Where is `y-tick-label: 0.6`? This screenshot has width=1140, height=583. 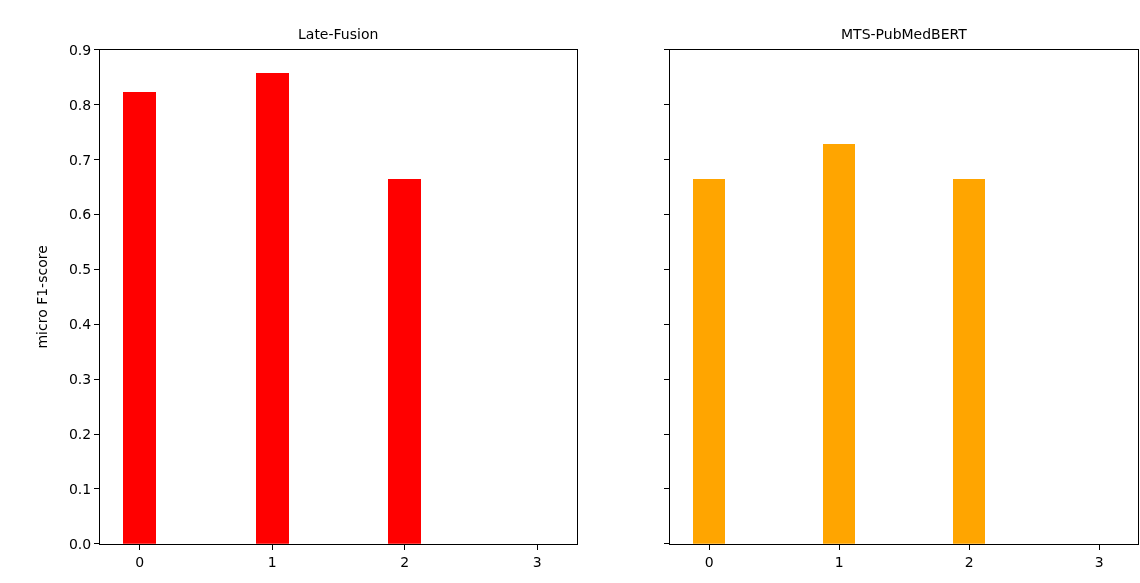
y-tick-label: 0.6 is located at coordinates (80, 214).